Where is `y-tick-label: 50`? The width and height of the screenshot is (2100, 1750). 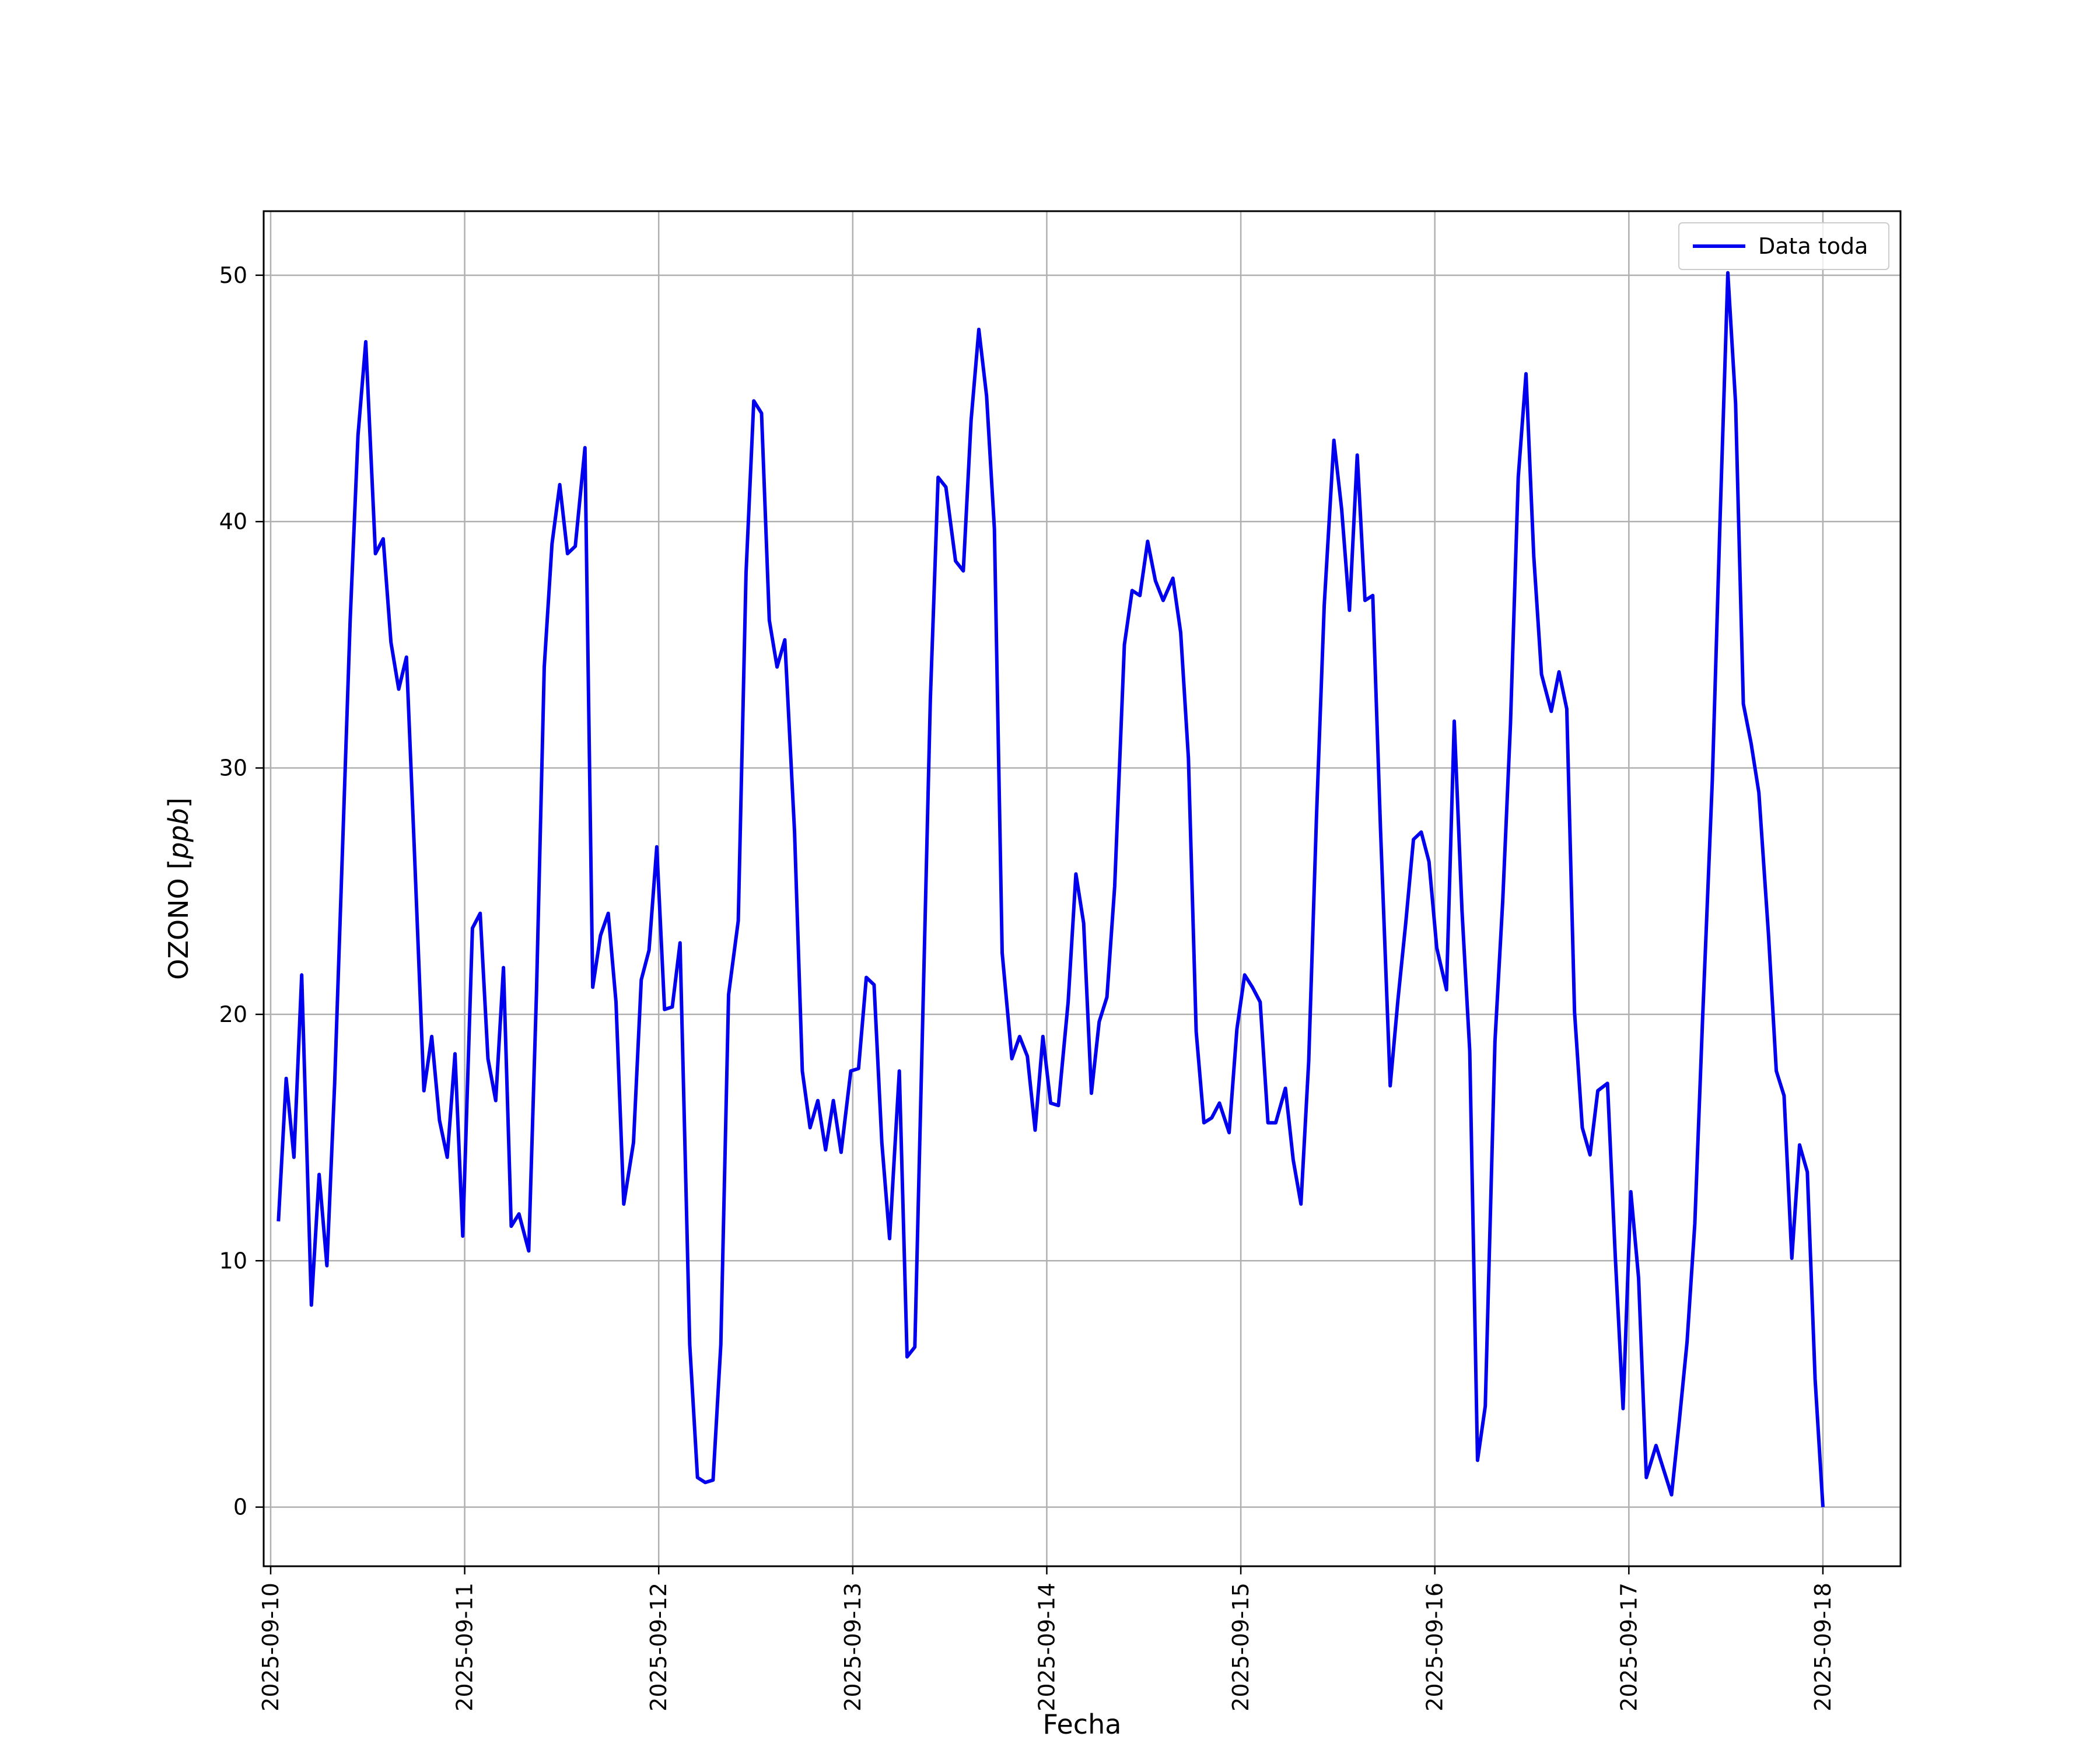
y-tick-label: 50 is located at coordinates (233, 275).